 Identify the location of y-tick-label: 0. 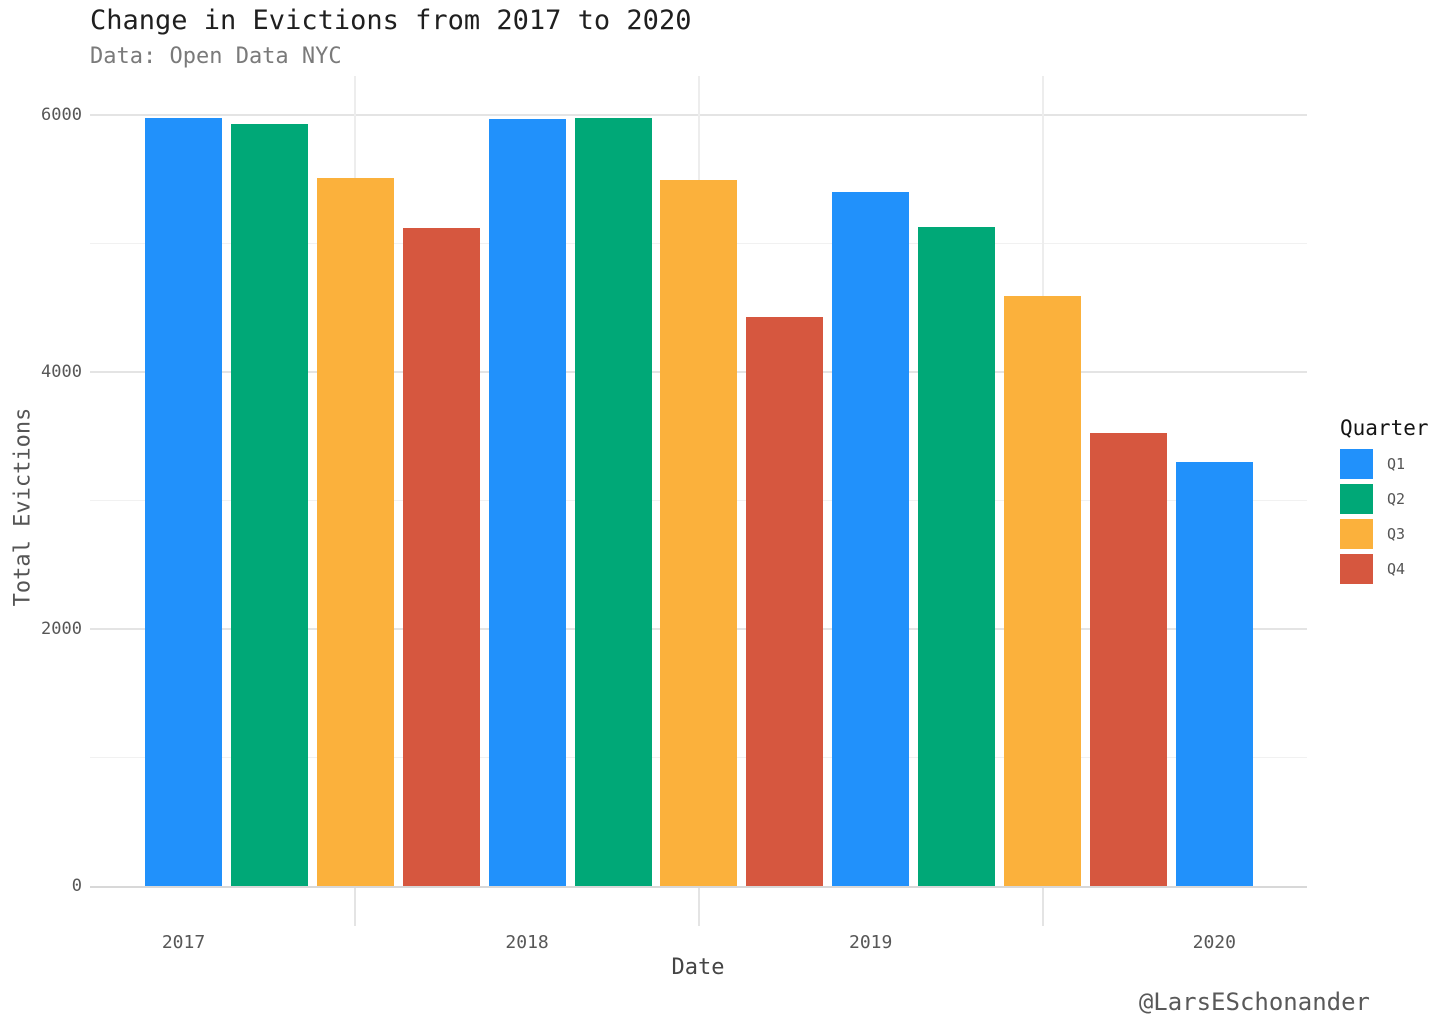
(76, 886).